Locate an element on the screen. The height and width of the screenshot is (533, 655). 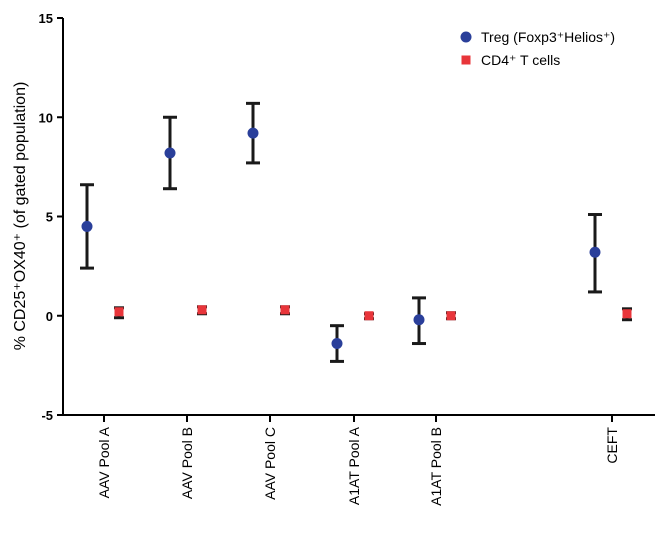
y-tick-label: 15 is located at coordinates (46, 18).